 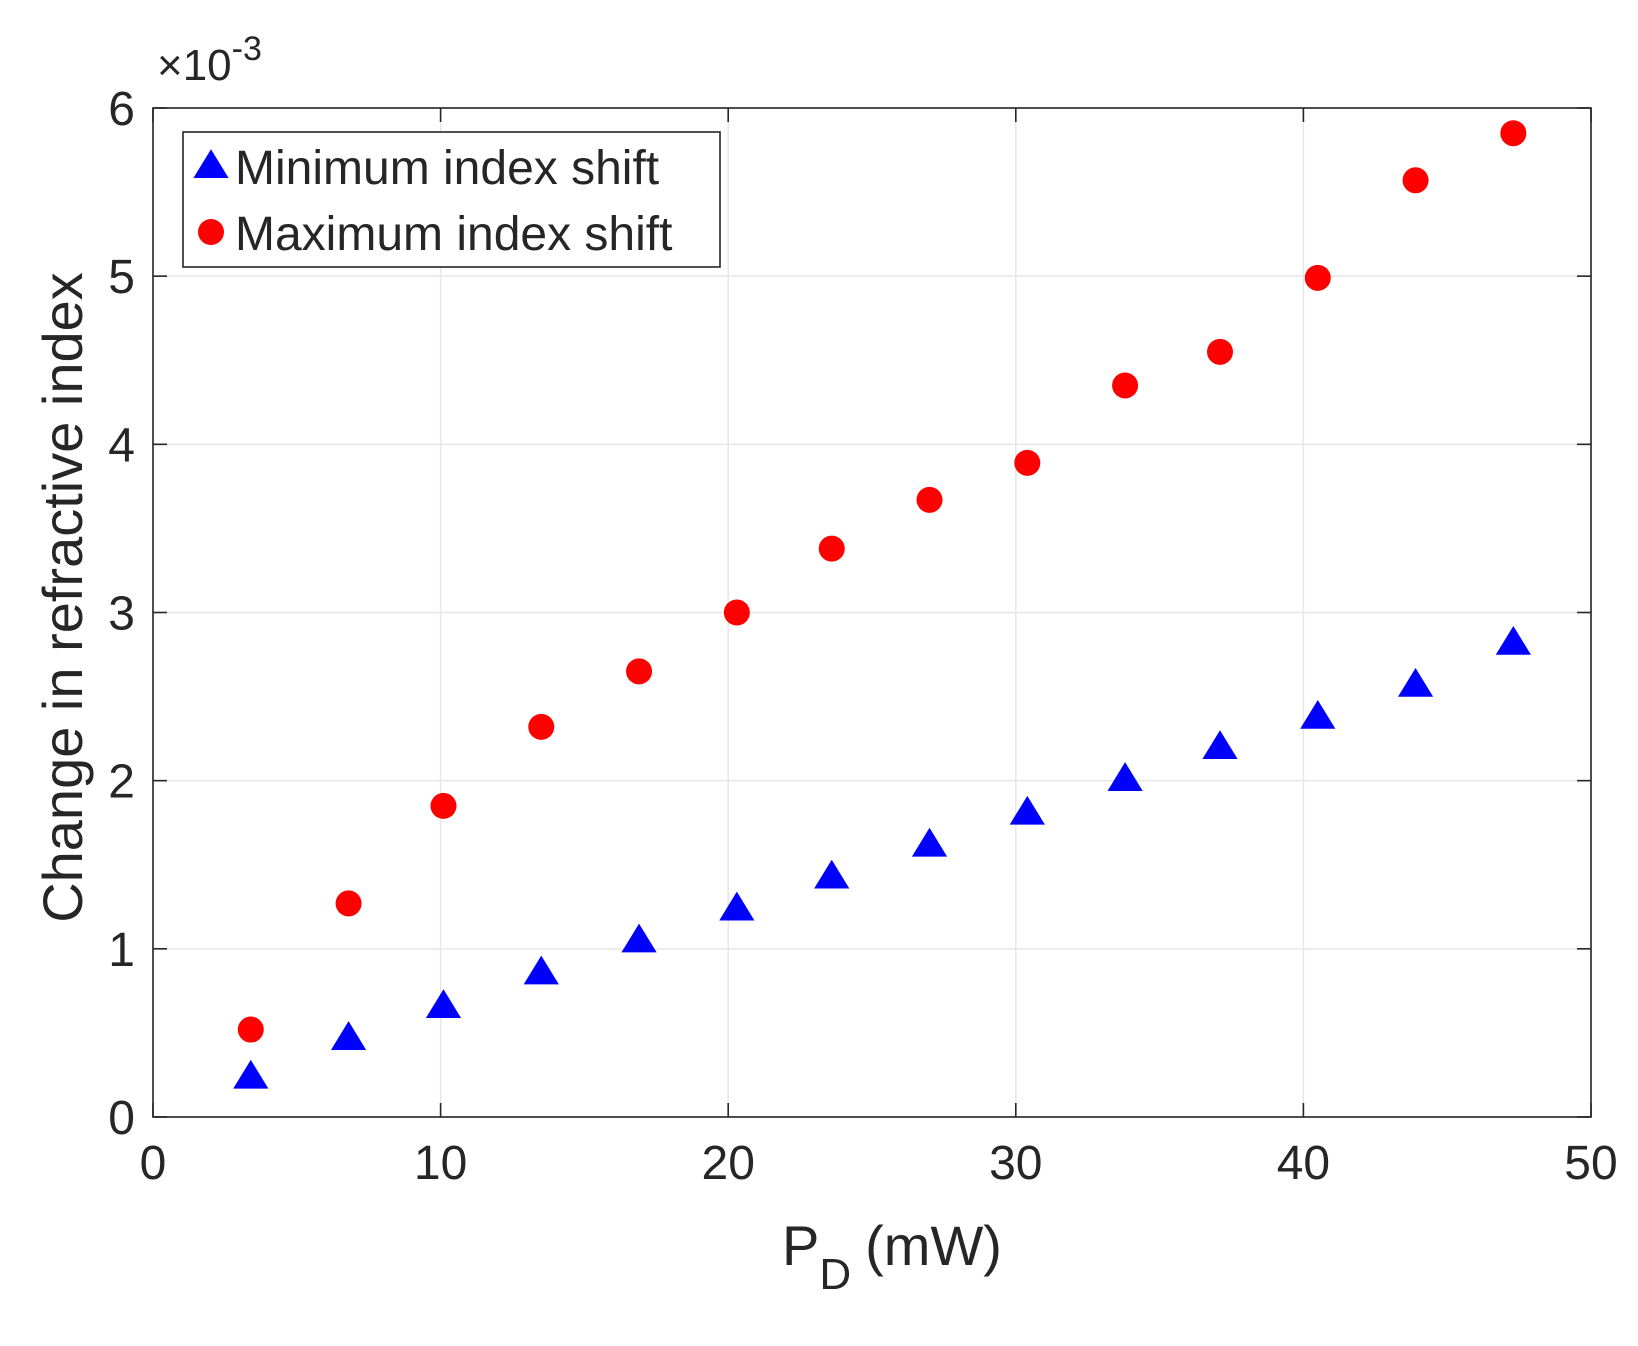 What do you see at coordinates (121, 277) in the screenshot?
I see `y-tick-label: 5` at bounding box center [121, 277].